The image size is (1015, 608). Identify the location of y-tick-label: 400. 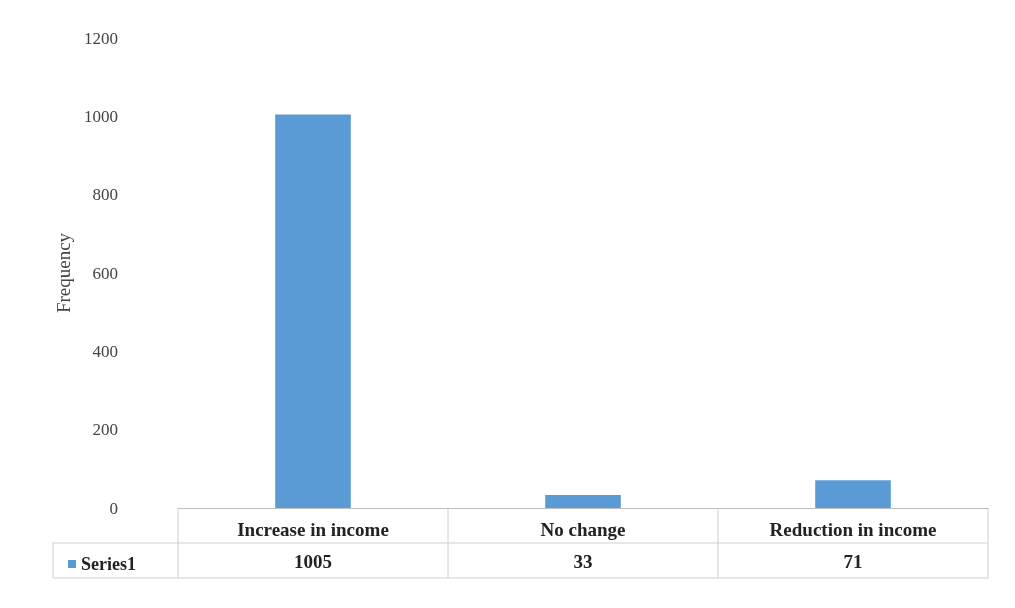
(105, 351).